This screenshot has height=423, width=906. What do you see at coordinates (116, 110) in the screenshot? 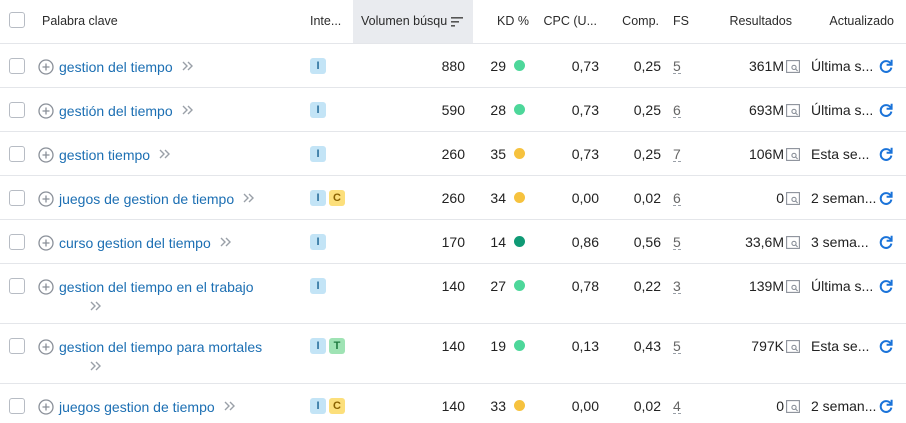
I see `keyword-link: gestión del tiempo` at bounding box center [116, 110].